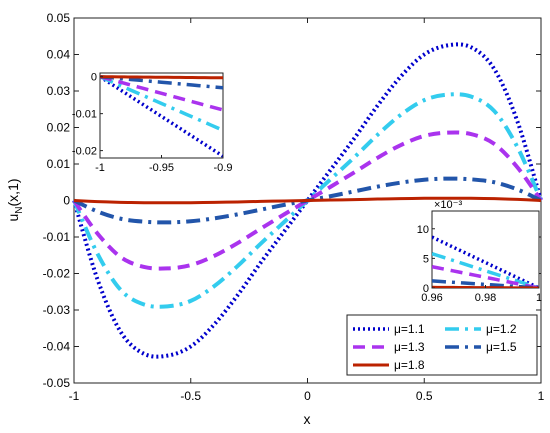 Image resolution: width=550 pixels, height=433 pixels. Describe the element at coordinates (100, 168) in the screenshot. I see `inset-x-tick-label: -1` at that location.